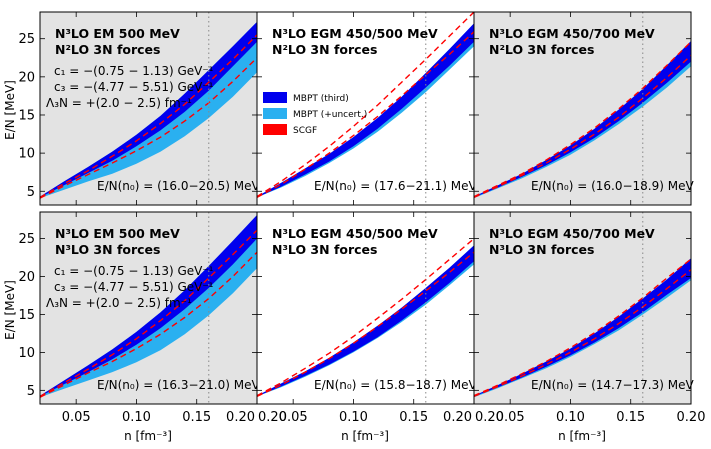 Image resolution: width=711 pixels, height=449 pixels. Describe the element at coordinates (178, 385) in the screenshot. I see `saturation-energy-annotation: E/N(n₀) = (16.3−21.0) MeV` at that location.